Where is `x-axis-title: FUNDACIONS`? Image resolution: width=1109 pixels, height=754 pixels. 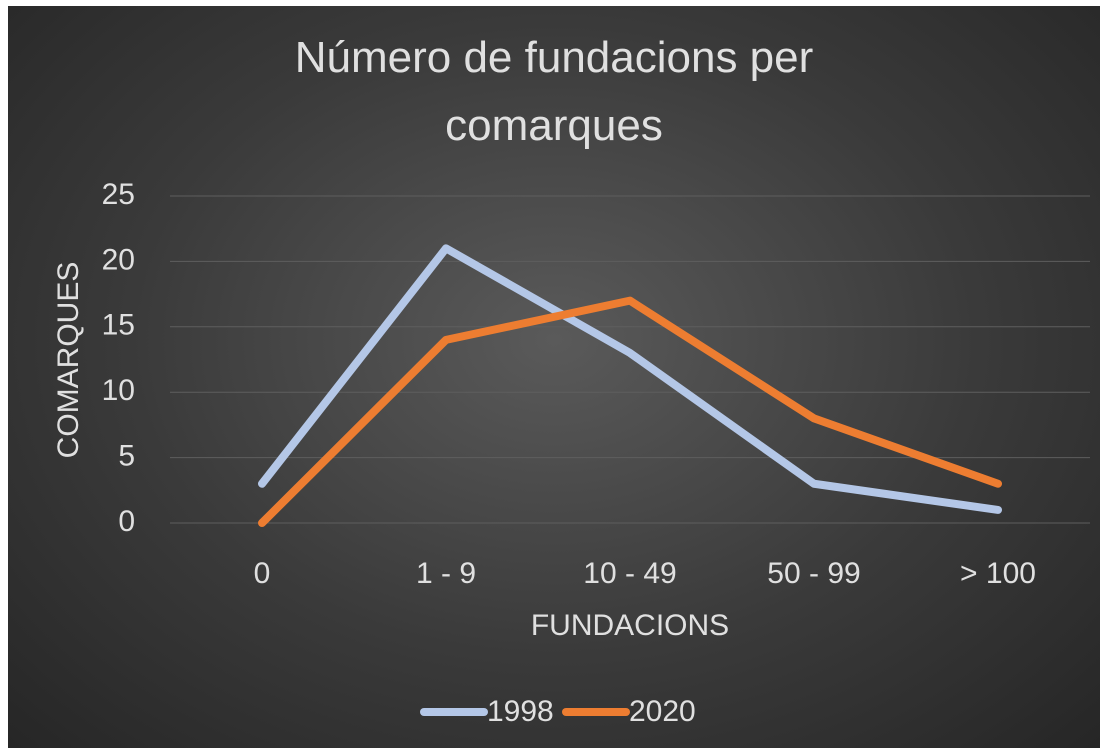 x-axis-title: FUNDACIONS is located at coordinates (630, 625).